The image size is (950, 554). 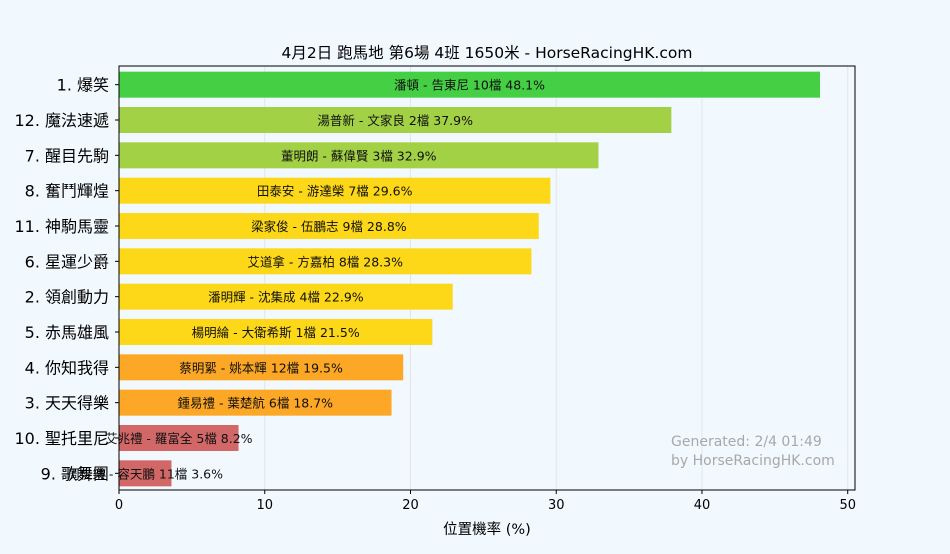 I want to click on x-tick-label: 10, so click(x=264, y=505).